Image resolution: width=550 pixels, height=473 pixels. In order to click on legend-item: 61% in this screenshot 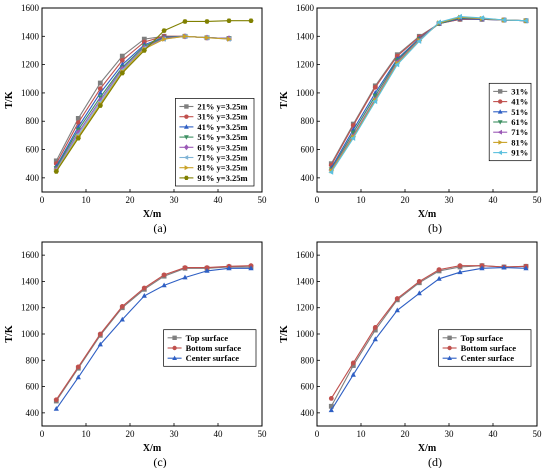, I will do `click(510, 122)`.